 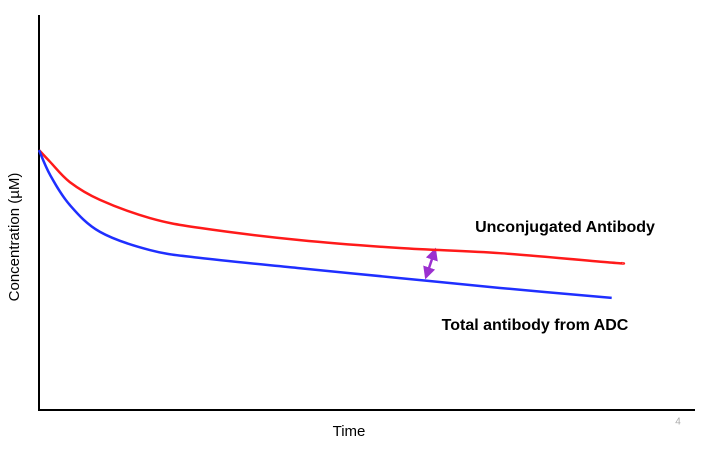 I want to click on page-number: 4, so click(x=678, y=422).